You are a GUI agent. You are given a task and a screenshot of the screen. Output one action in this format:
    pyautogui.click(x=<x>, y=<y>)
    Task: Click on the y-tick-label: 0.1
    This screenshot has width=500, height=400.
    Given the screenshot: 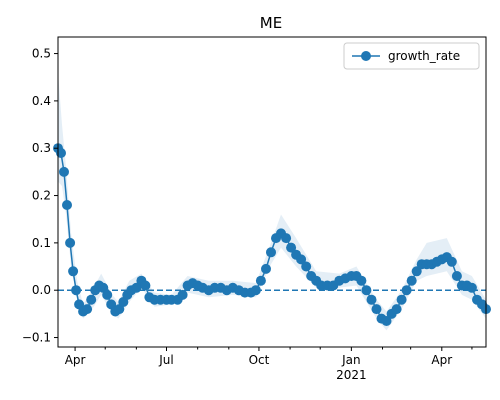 What is the action you would take?
    pyautogui.click(x=41, y=243)
    